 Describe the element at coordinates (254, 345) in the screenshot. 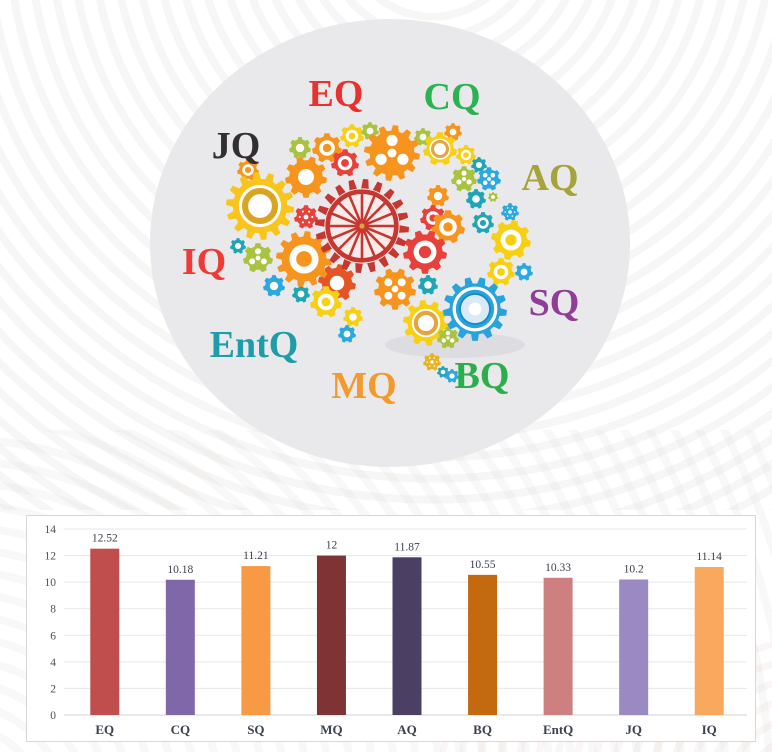

I see `quotient-label-entq: EntQ` at that location.